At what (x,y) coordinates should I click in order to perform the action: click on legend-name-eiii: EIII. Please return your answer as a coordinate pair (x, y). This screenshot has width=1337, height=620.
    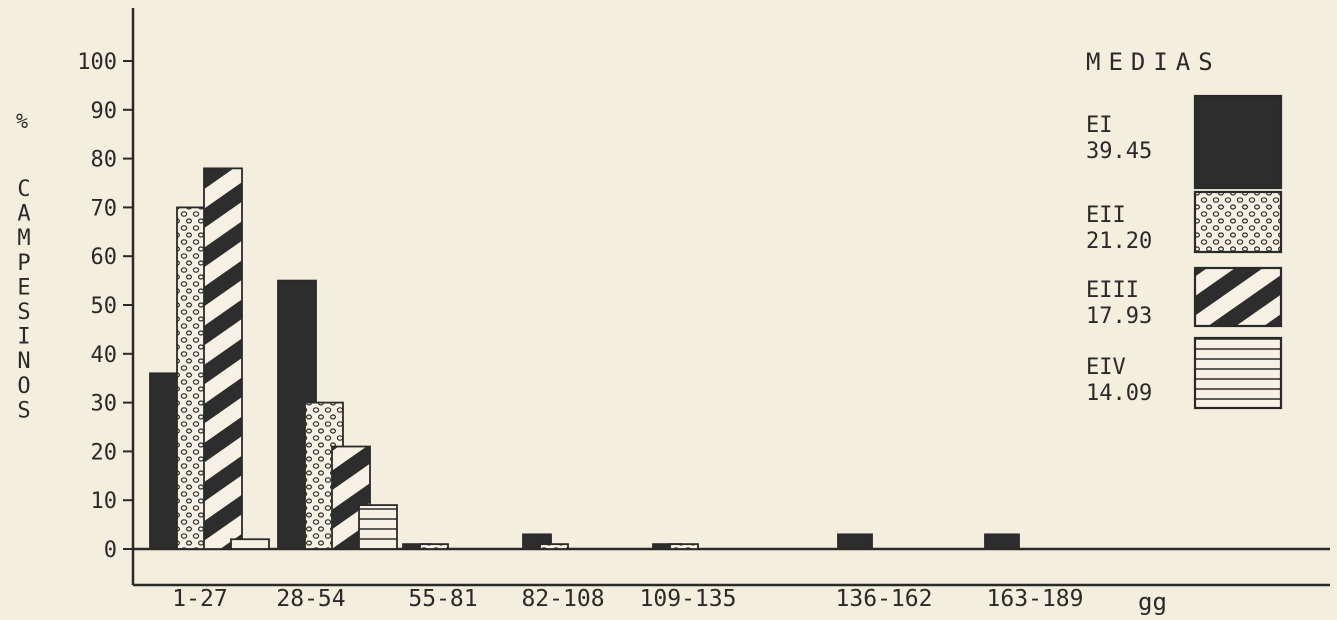
    Looking at the image, I should click on (1112, 290).